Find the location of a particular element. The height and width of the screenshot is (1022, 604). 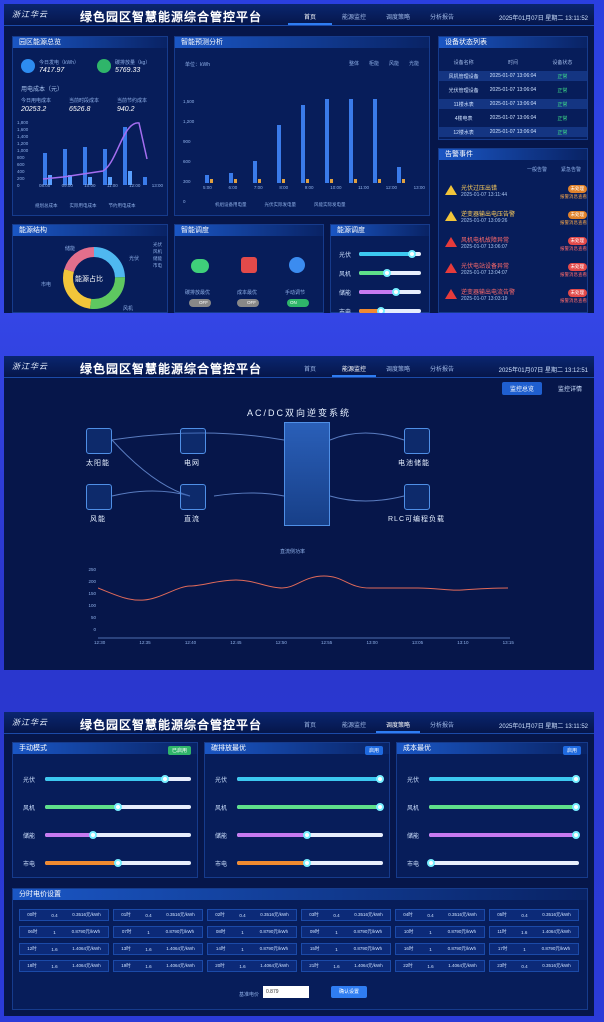

subtab-detail: 监控详情 is located at coordinates (569, 390).